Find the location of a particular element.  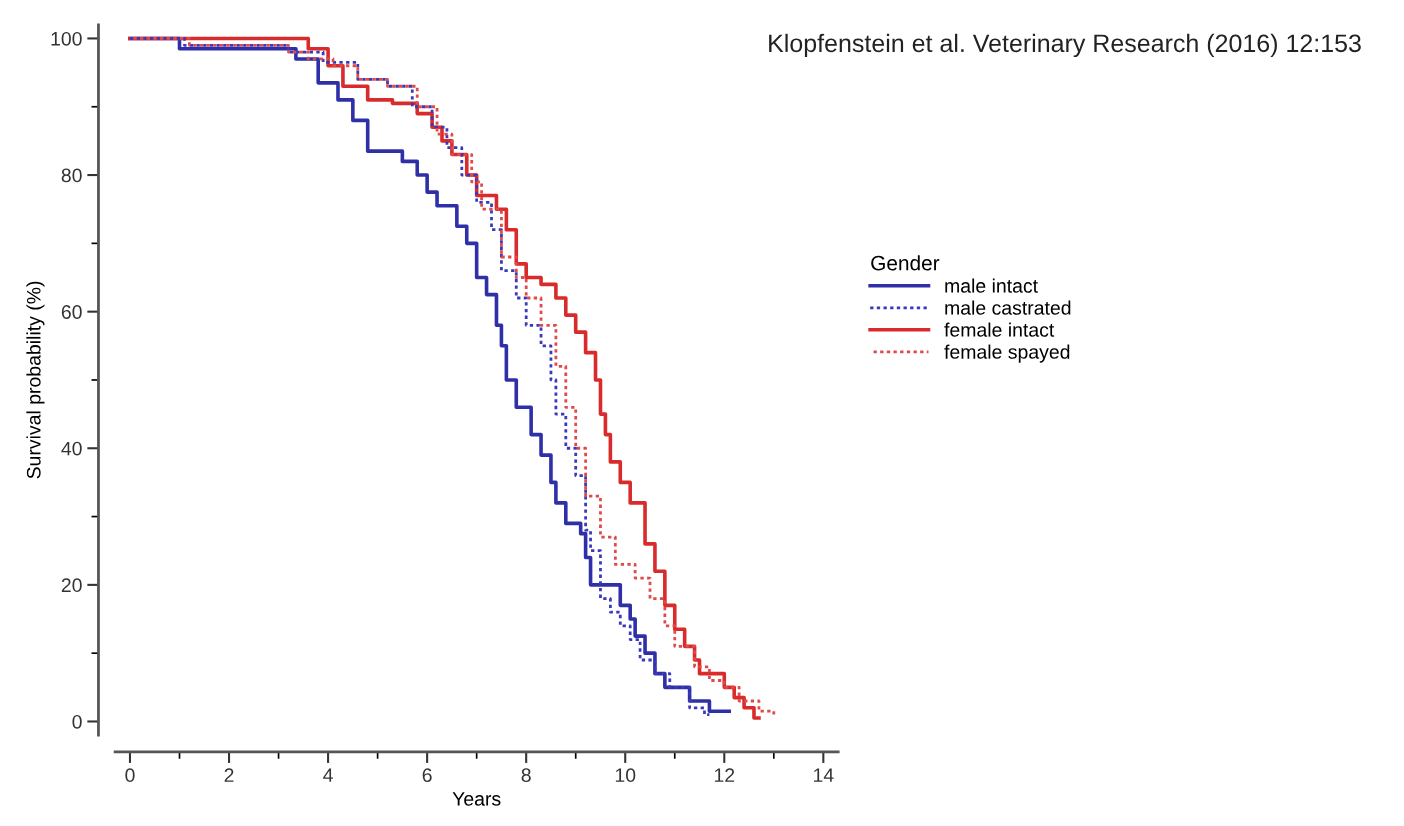

x-tick-label: 4 is located at coordinates (328, 775).